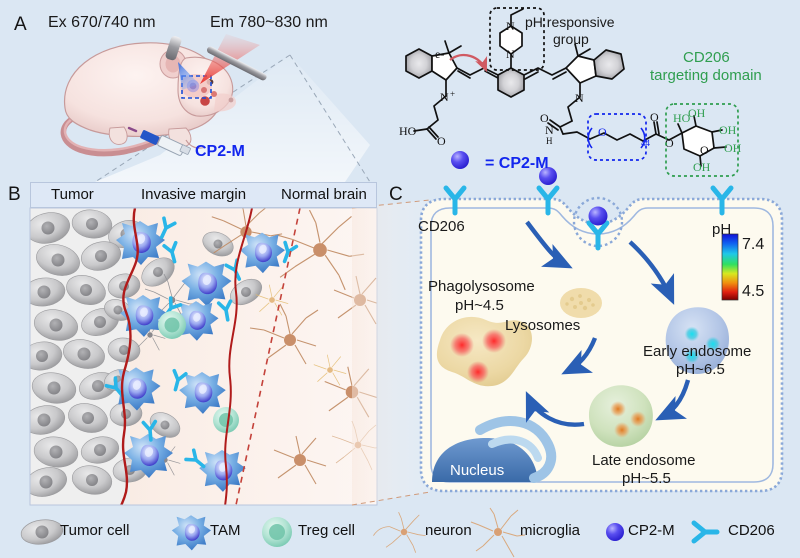 Image resolution: width=800 pixels, height=558 pixels. I want to click on legend-label-tumor-cell: Tumor cell, so click(95, 530).